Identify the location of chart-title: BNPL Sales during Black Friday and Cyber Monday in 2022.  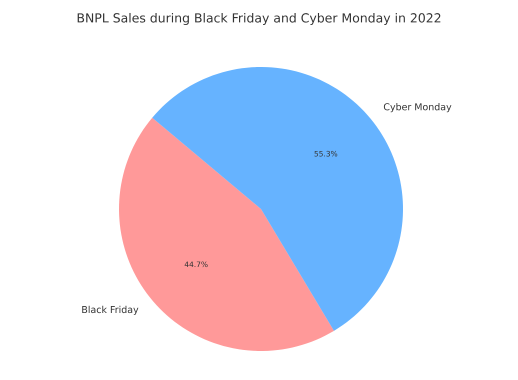
(259, 19).